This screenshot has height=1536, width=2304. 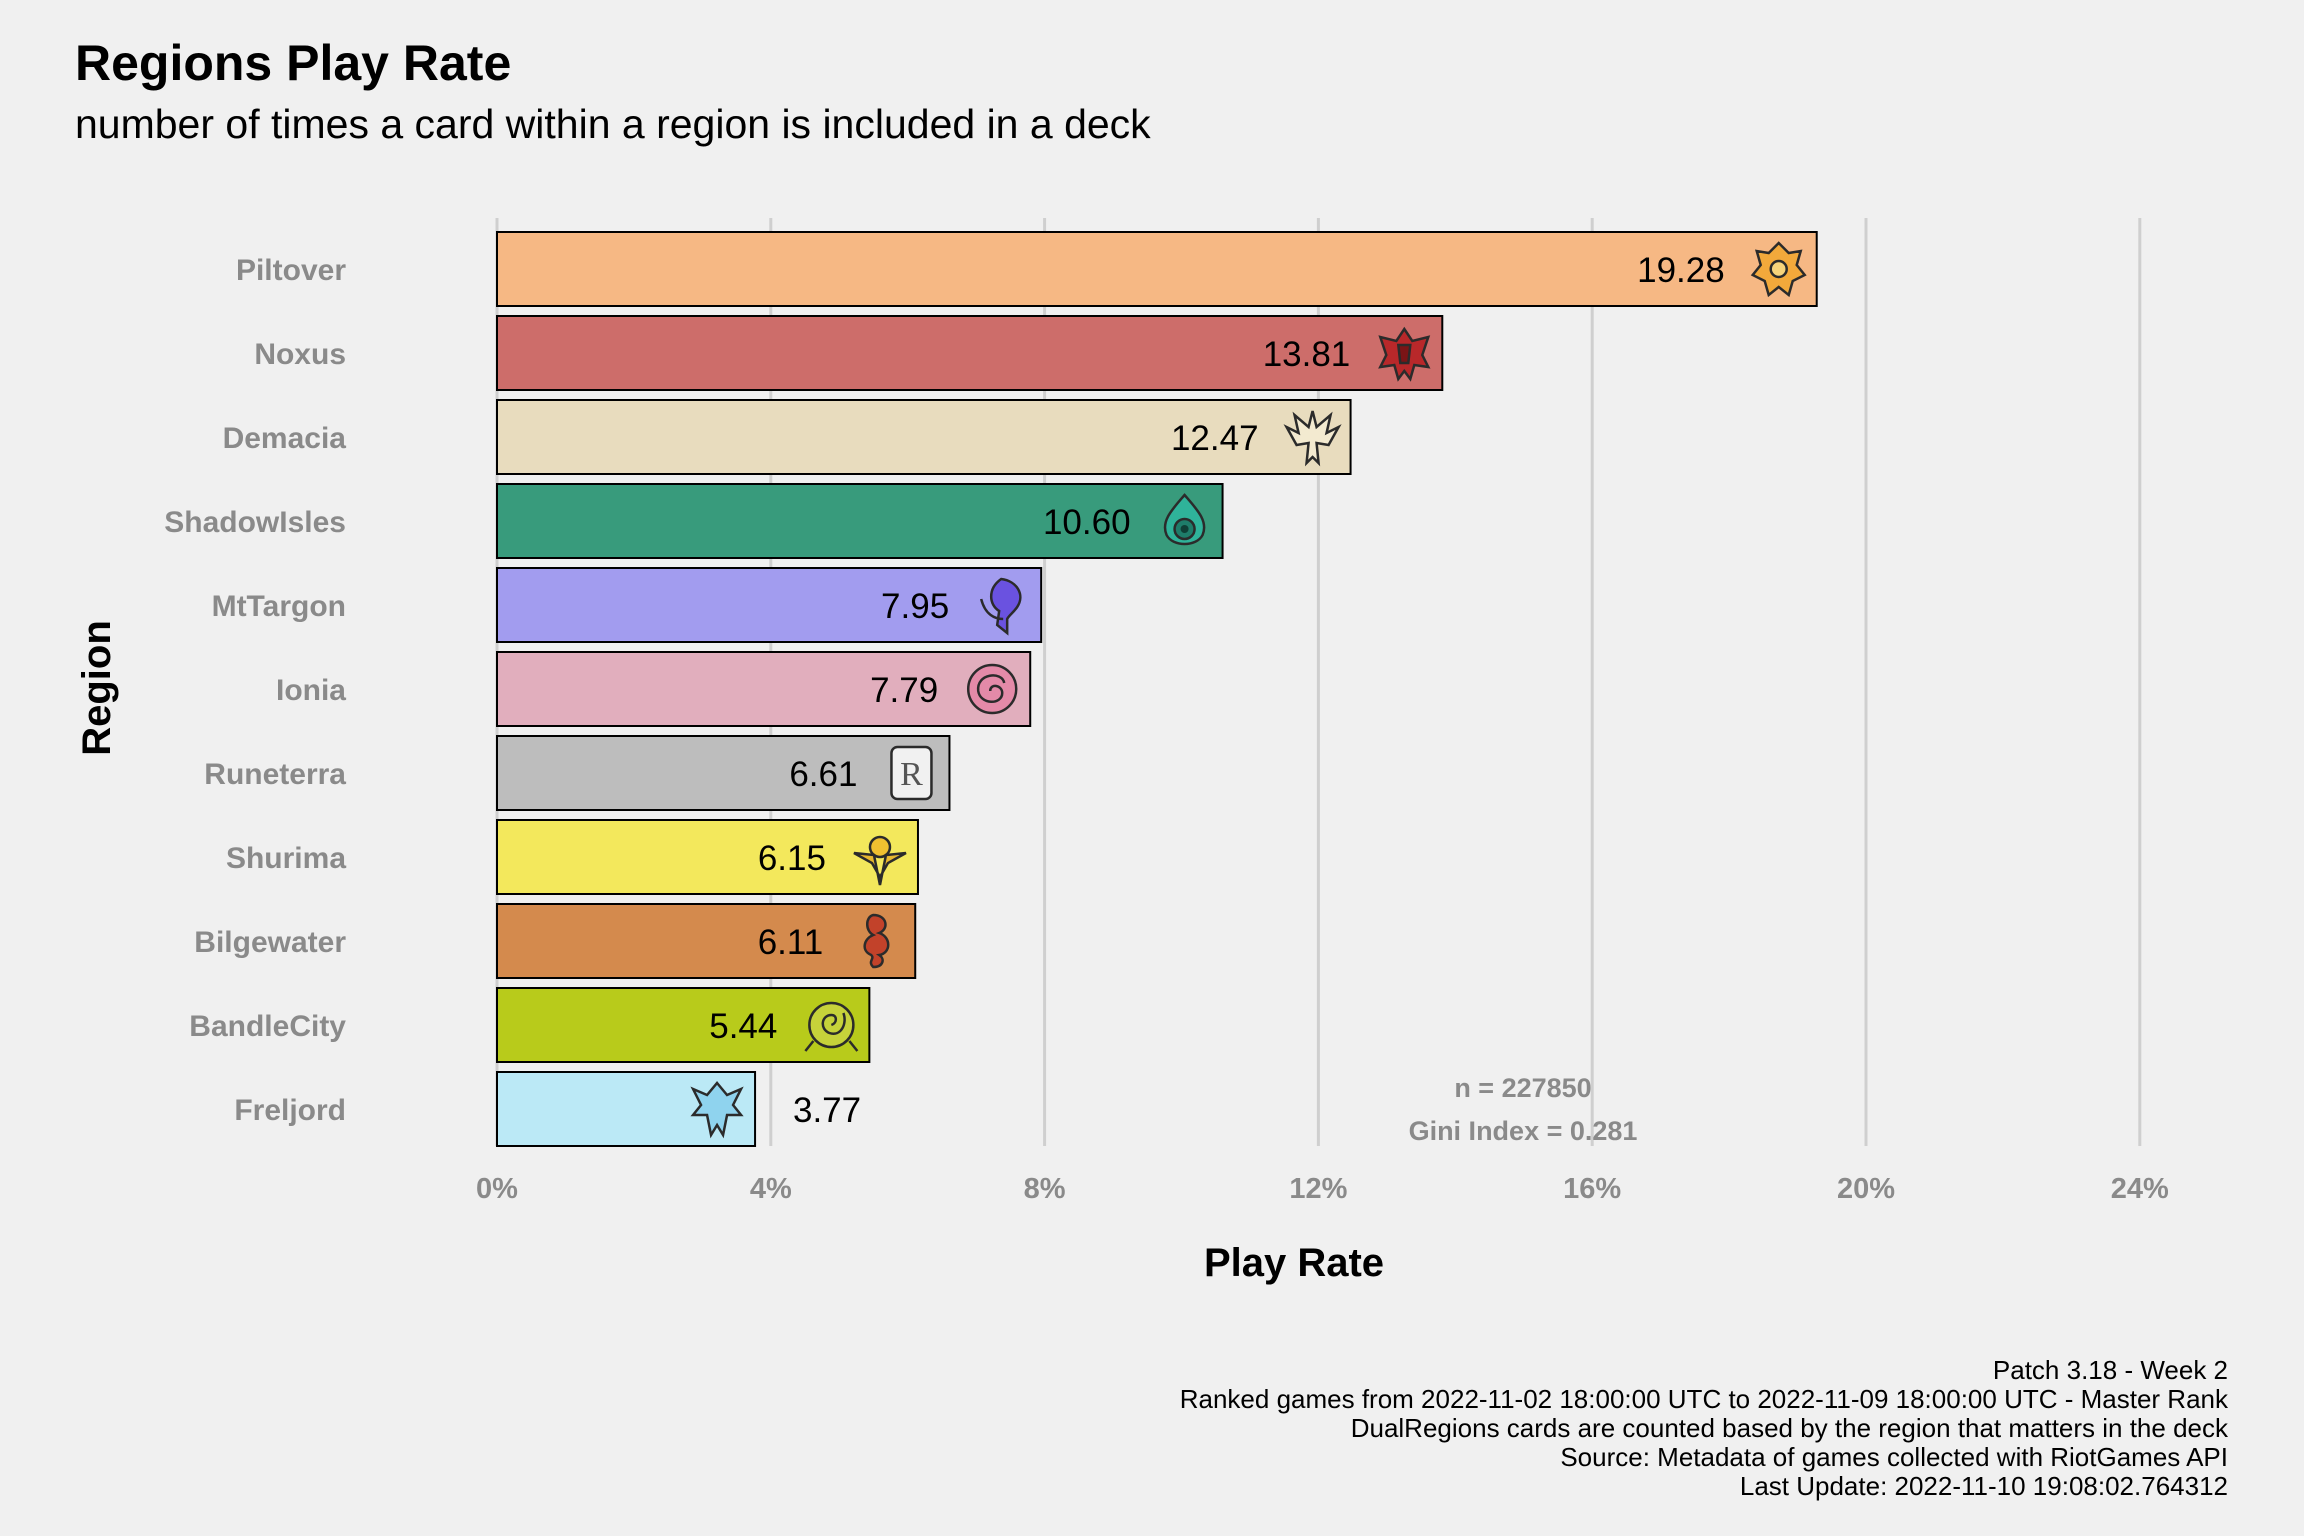 I want to click on bar-value-label: 19.28, so click(x=1681, y=270).